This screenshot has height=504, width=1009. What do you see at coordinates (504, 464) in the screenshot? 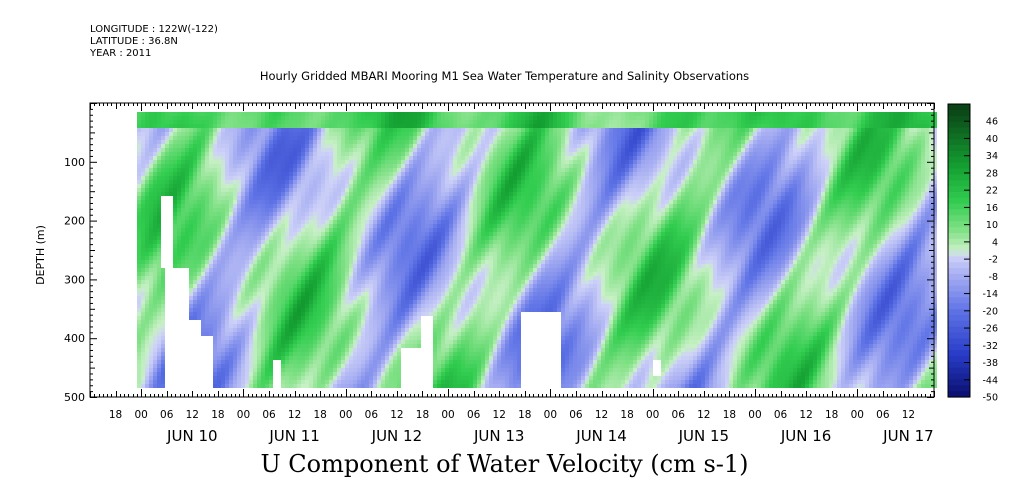
I see `variable-title: U Component of Water Velocity (cm s-1)` at bounding box center [504, 464].